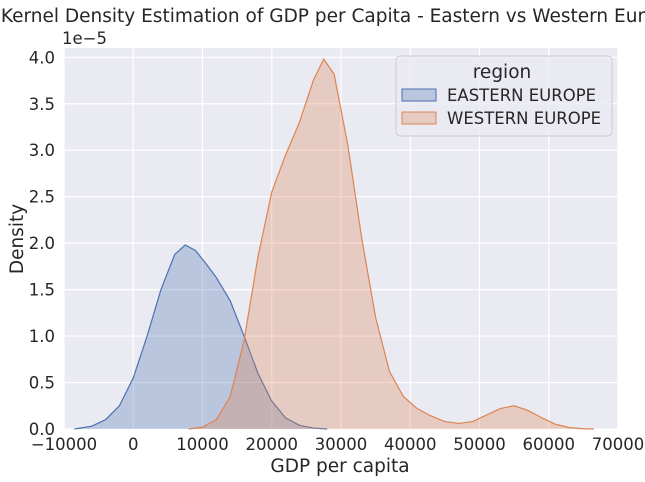  I want to click on x-tick-label: −10000, so click(64, 444).